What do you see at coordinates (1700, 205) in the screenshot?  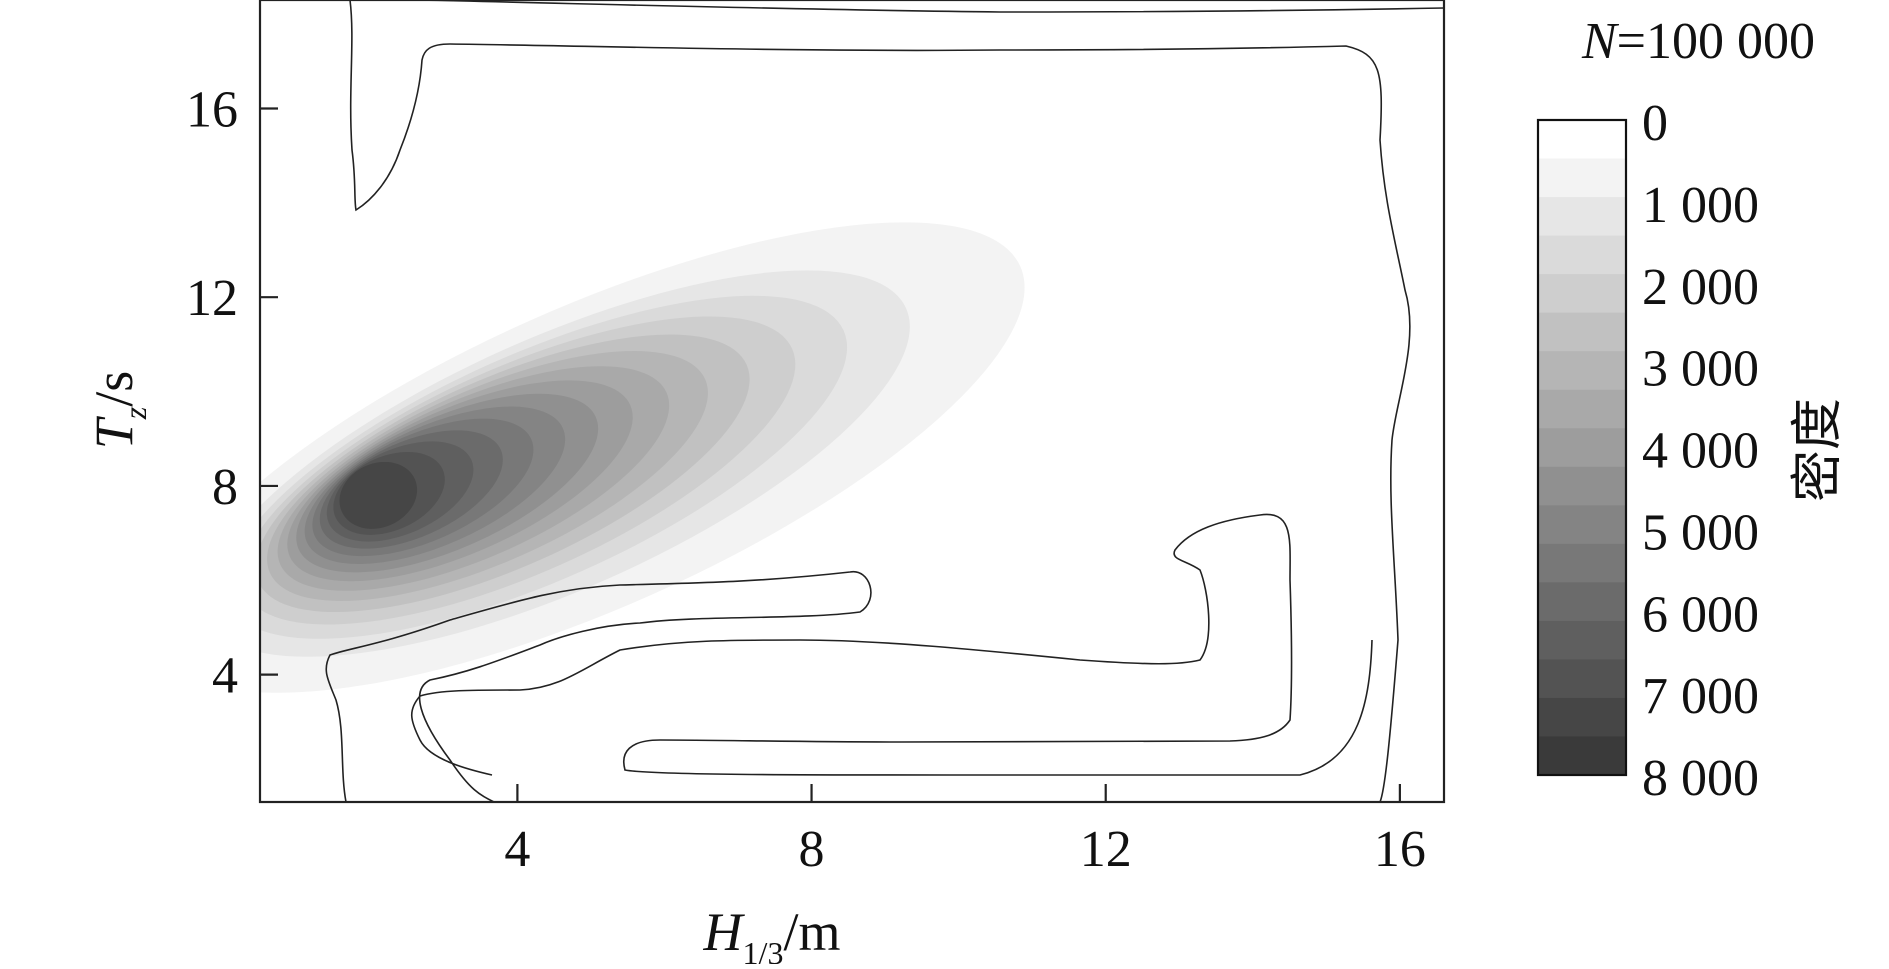 I see `colorbar-tick-label: 1 000` at bounding box center [1700, 205].